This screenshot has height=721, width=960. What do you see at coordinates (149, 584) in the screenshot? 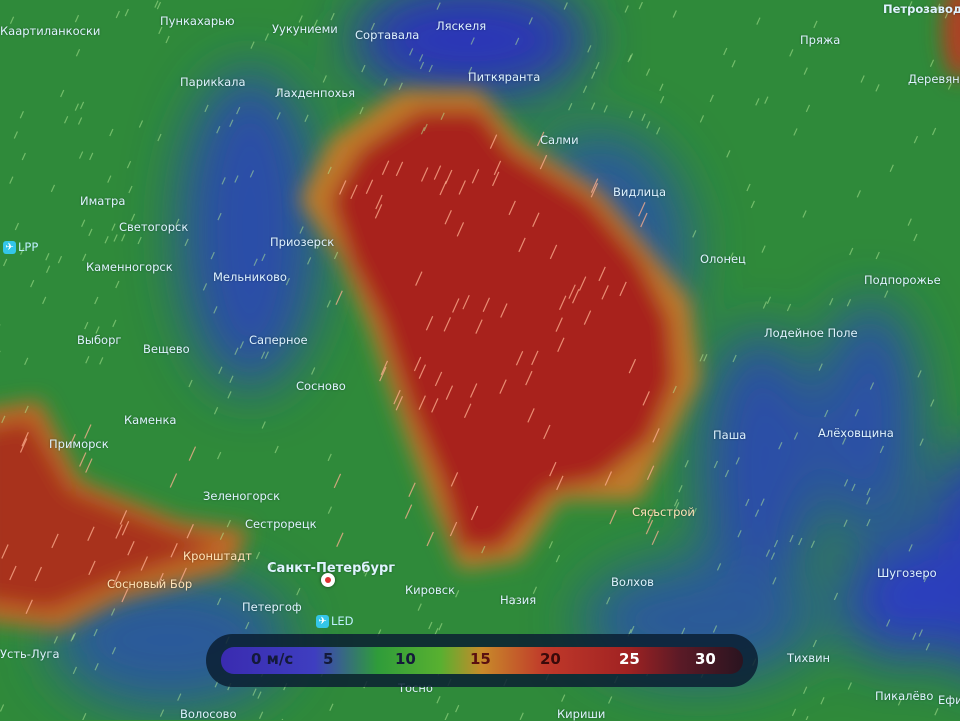
I see `city-label-sosnovy-bor: Сосновый Бор` at bounding box center [149, 584].